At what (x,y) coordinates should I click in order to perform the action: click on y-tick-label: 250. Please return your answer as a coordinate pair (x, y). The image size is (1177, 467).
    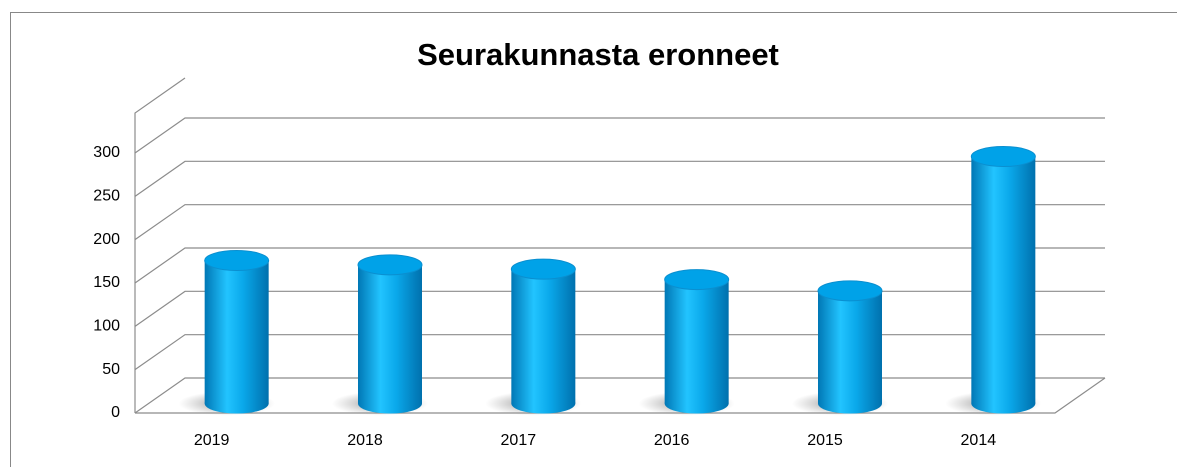
    Looking at the image, I should click on (106, 196).